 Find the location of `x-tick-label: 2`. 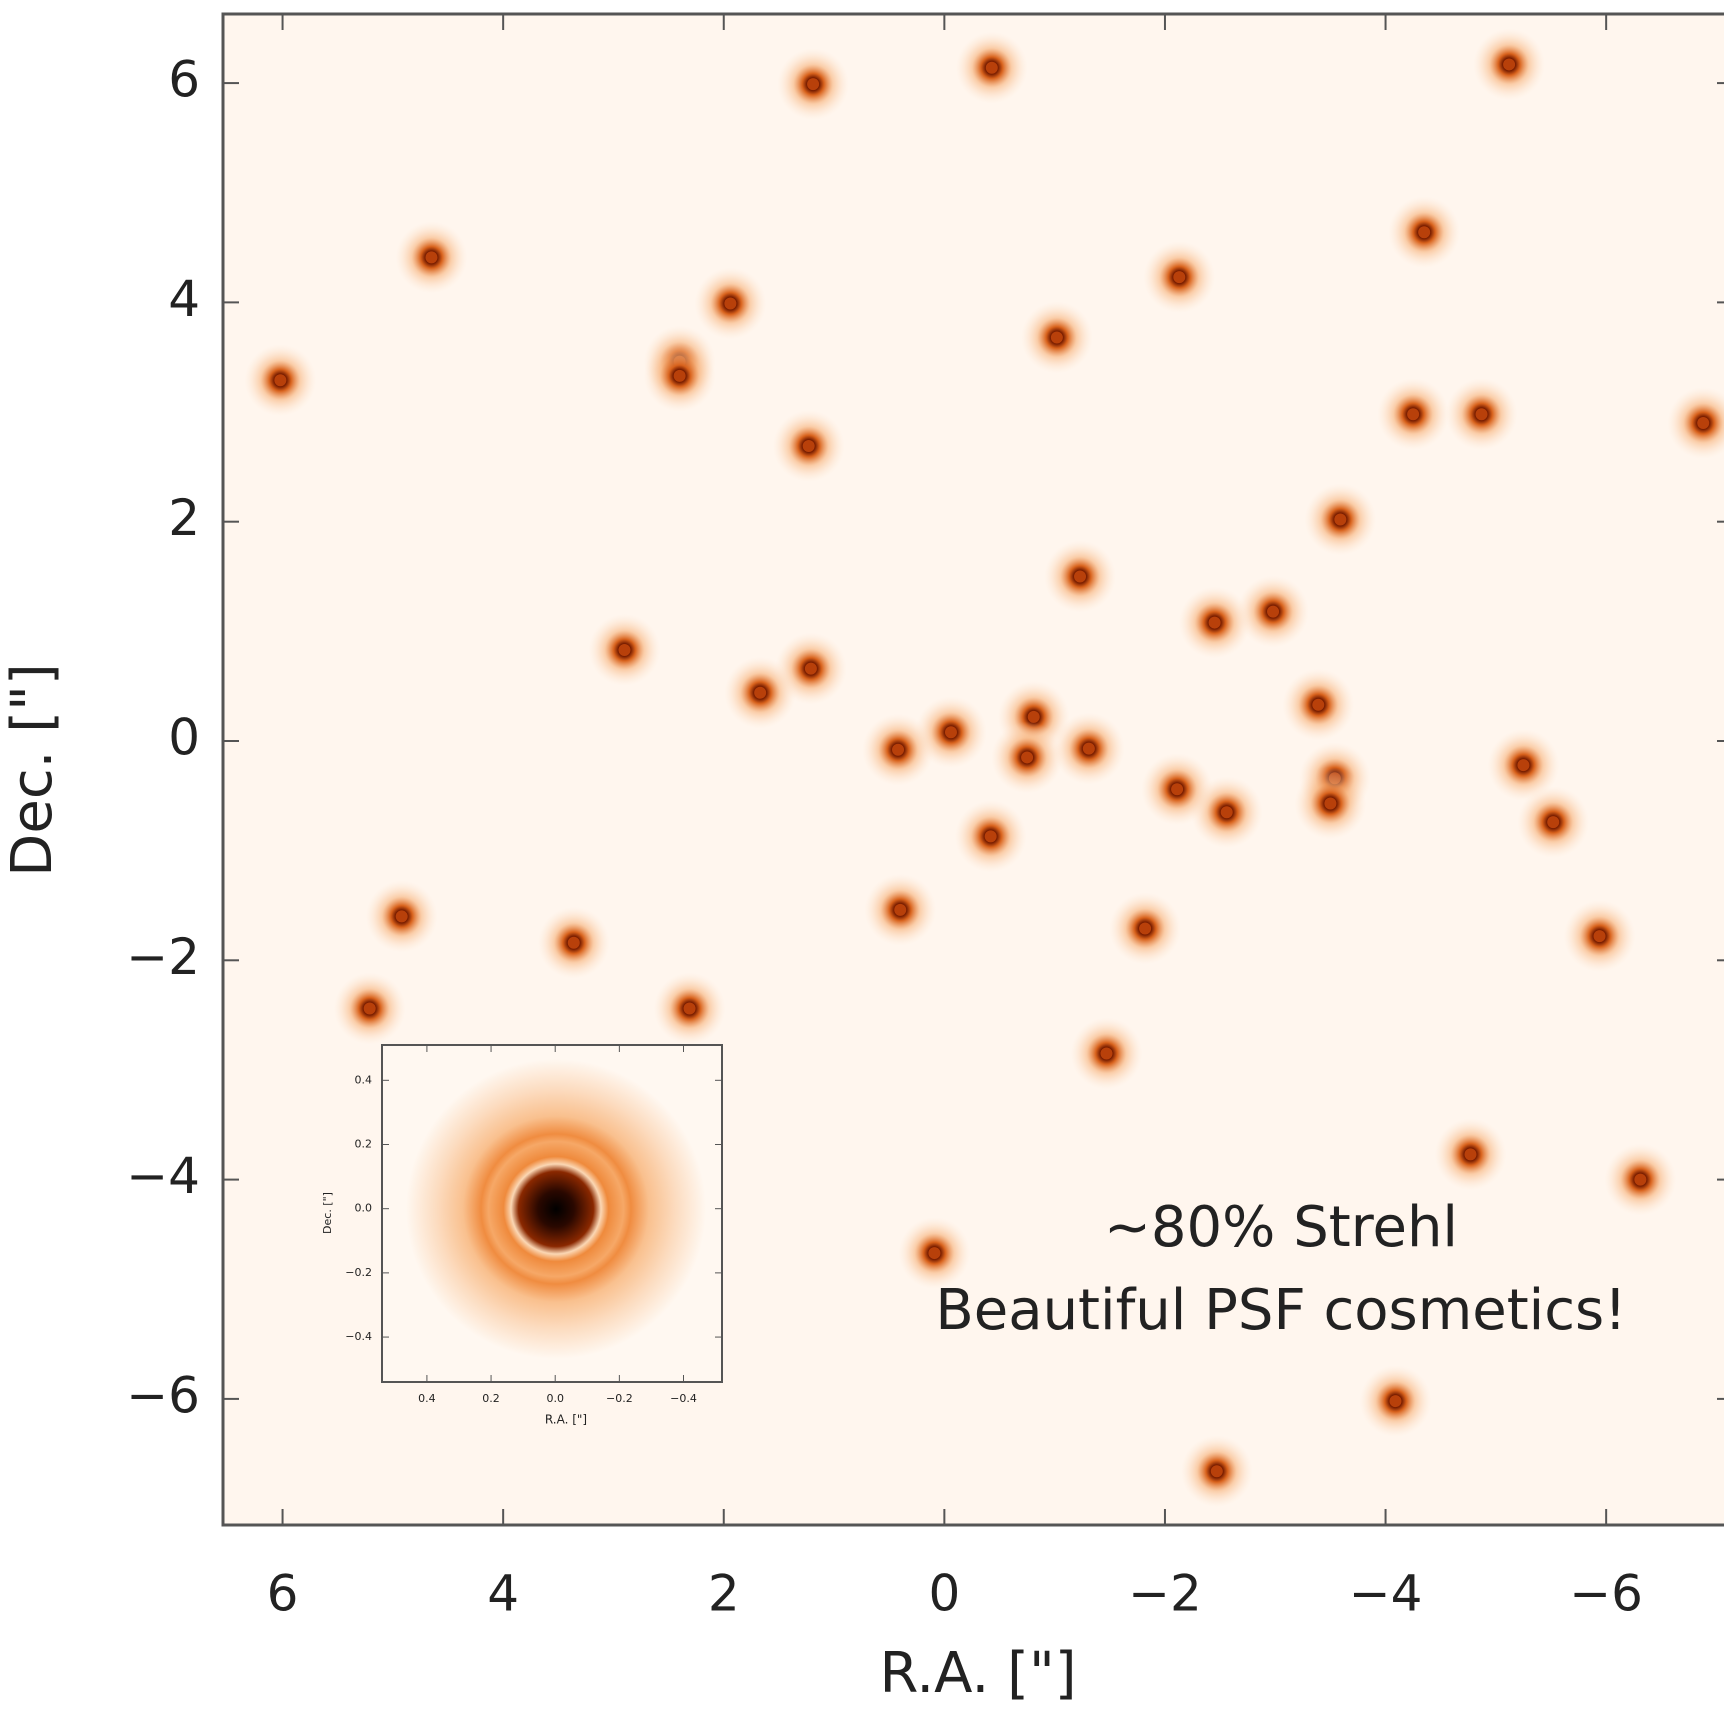

x-tick-label: 2 is located at coordinates (724, 1594).